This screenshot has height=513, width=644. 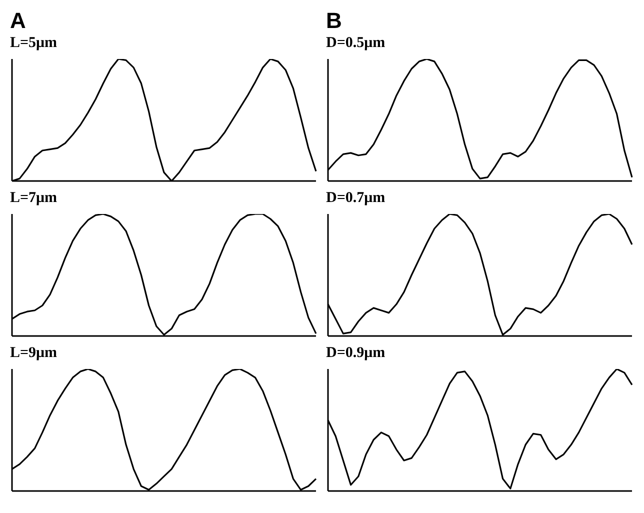 I want to click on chart-title: D=0.5μm, so click(x=355, y=43).